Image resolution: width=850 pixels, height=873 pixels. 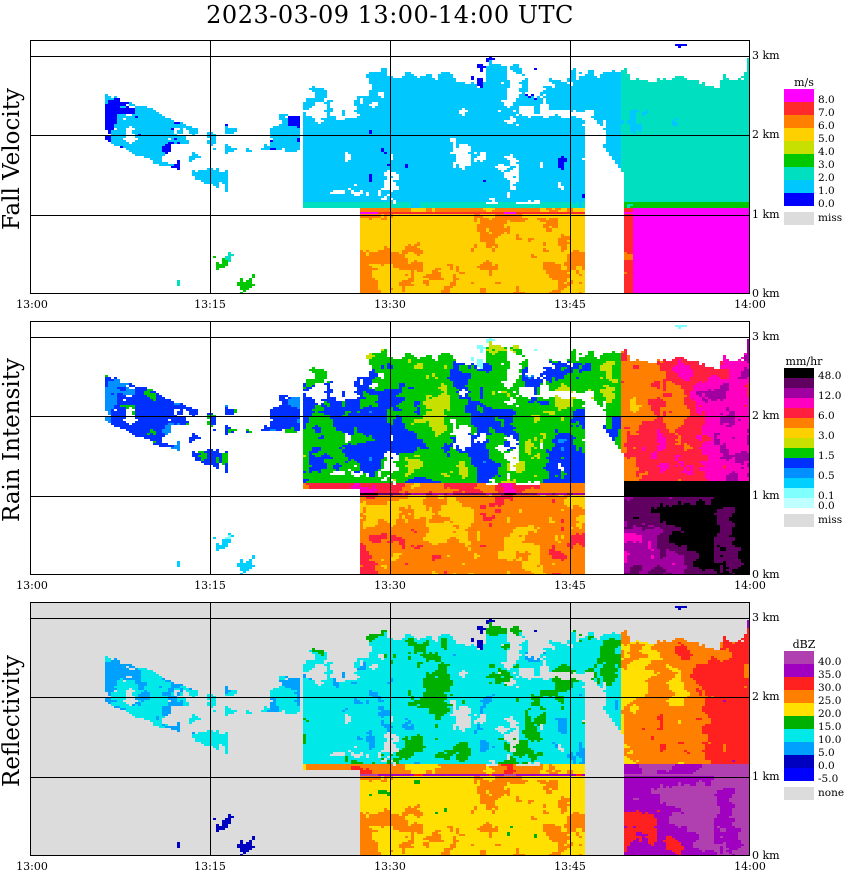 What do you see at coordinates (799, 413) in the screenshot?
I see `legend-swatch` at bounding box center [799, 413].